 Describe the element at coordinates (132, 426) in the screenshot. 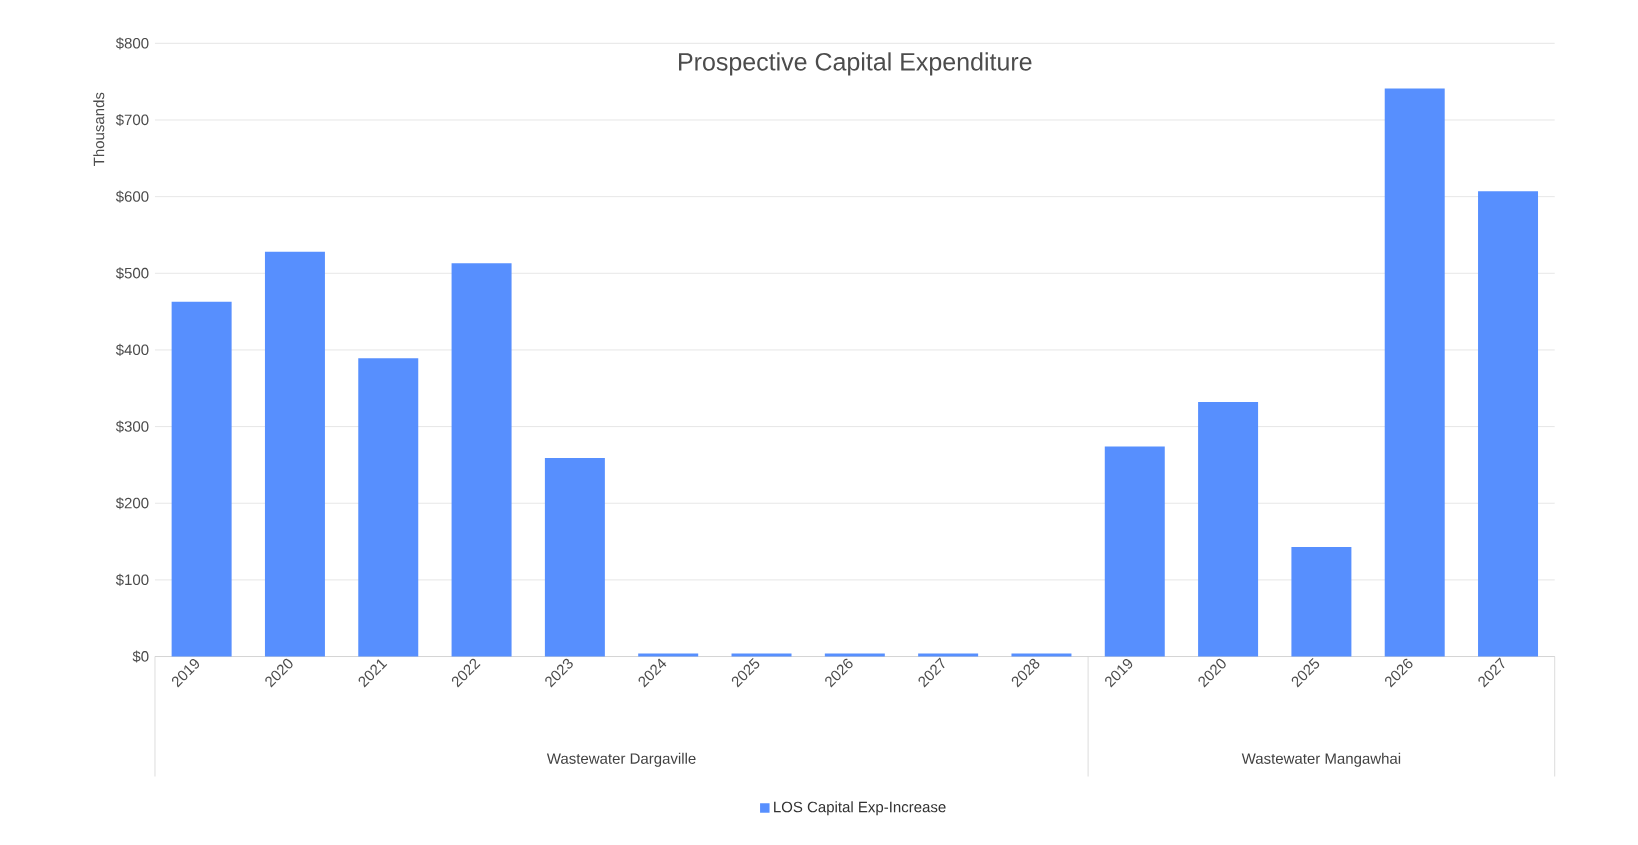

I see `y-tick-label: $300` at that location.